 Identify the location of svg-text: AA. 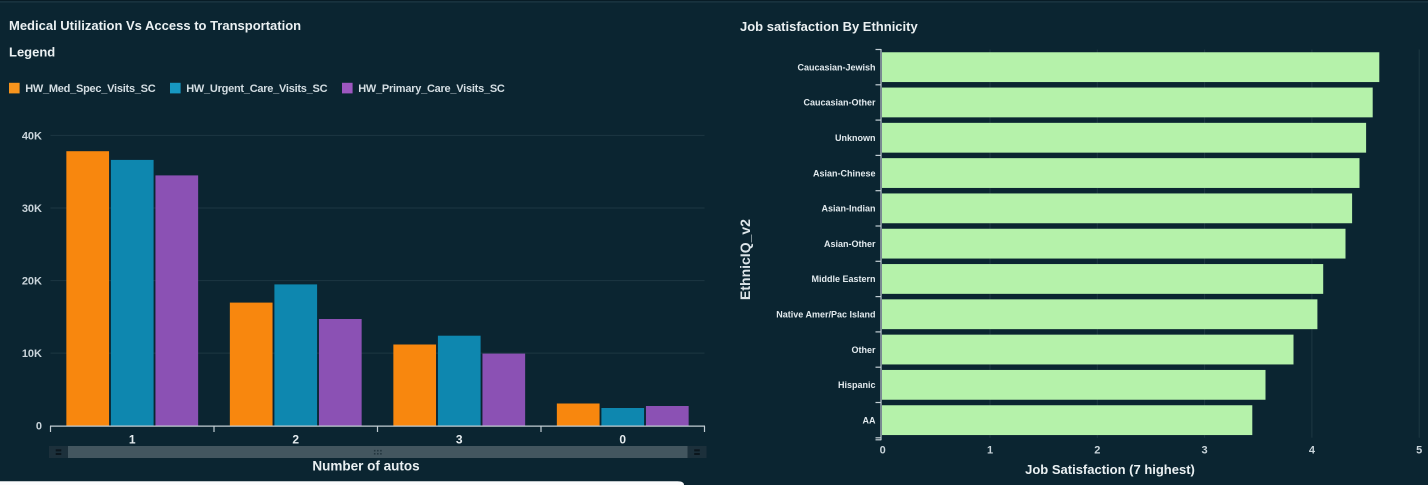
(869, 420).